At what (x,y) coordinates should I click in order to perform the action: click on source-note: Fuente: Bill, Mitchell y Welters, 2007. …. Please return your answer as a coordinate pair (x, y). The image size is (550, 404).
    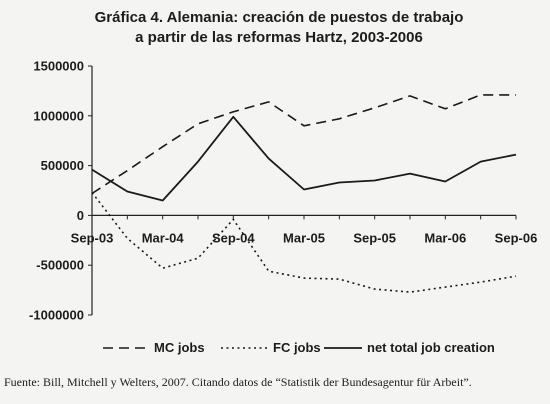
    Looking at the image, I should click on (238, 382).